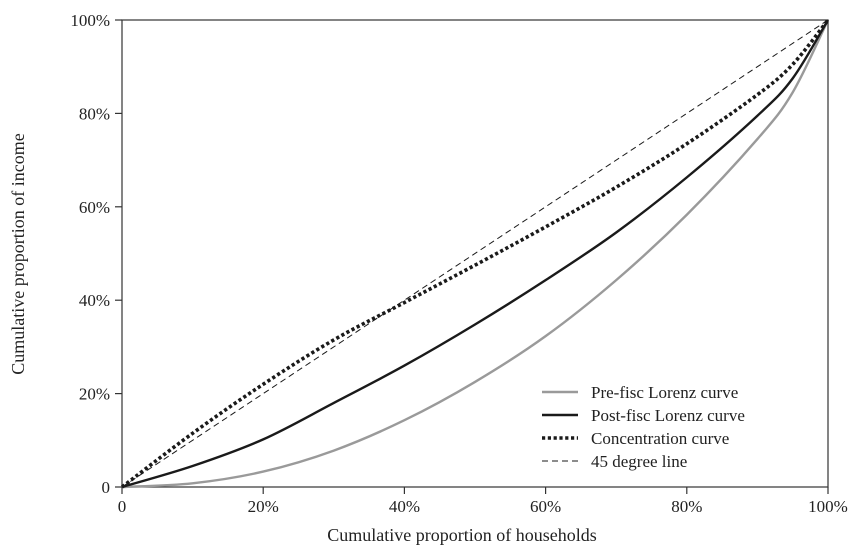 This screenshot has height=548, width=854. I want to click on legend-label-post-fisc-lorenz-curve: Post-fisc Lorenz curve, so click(668, 415).